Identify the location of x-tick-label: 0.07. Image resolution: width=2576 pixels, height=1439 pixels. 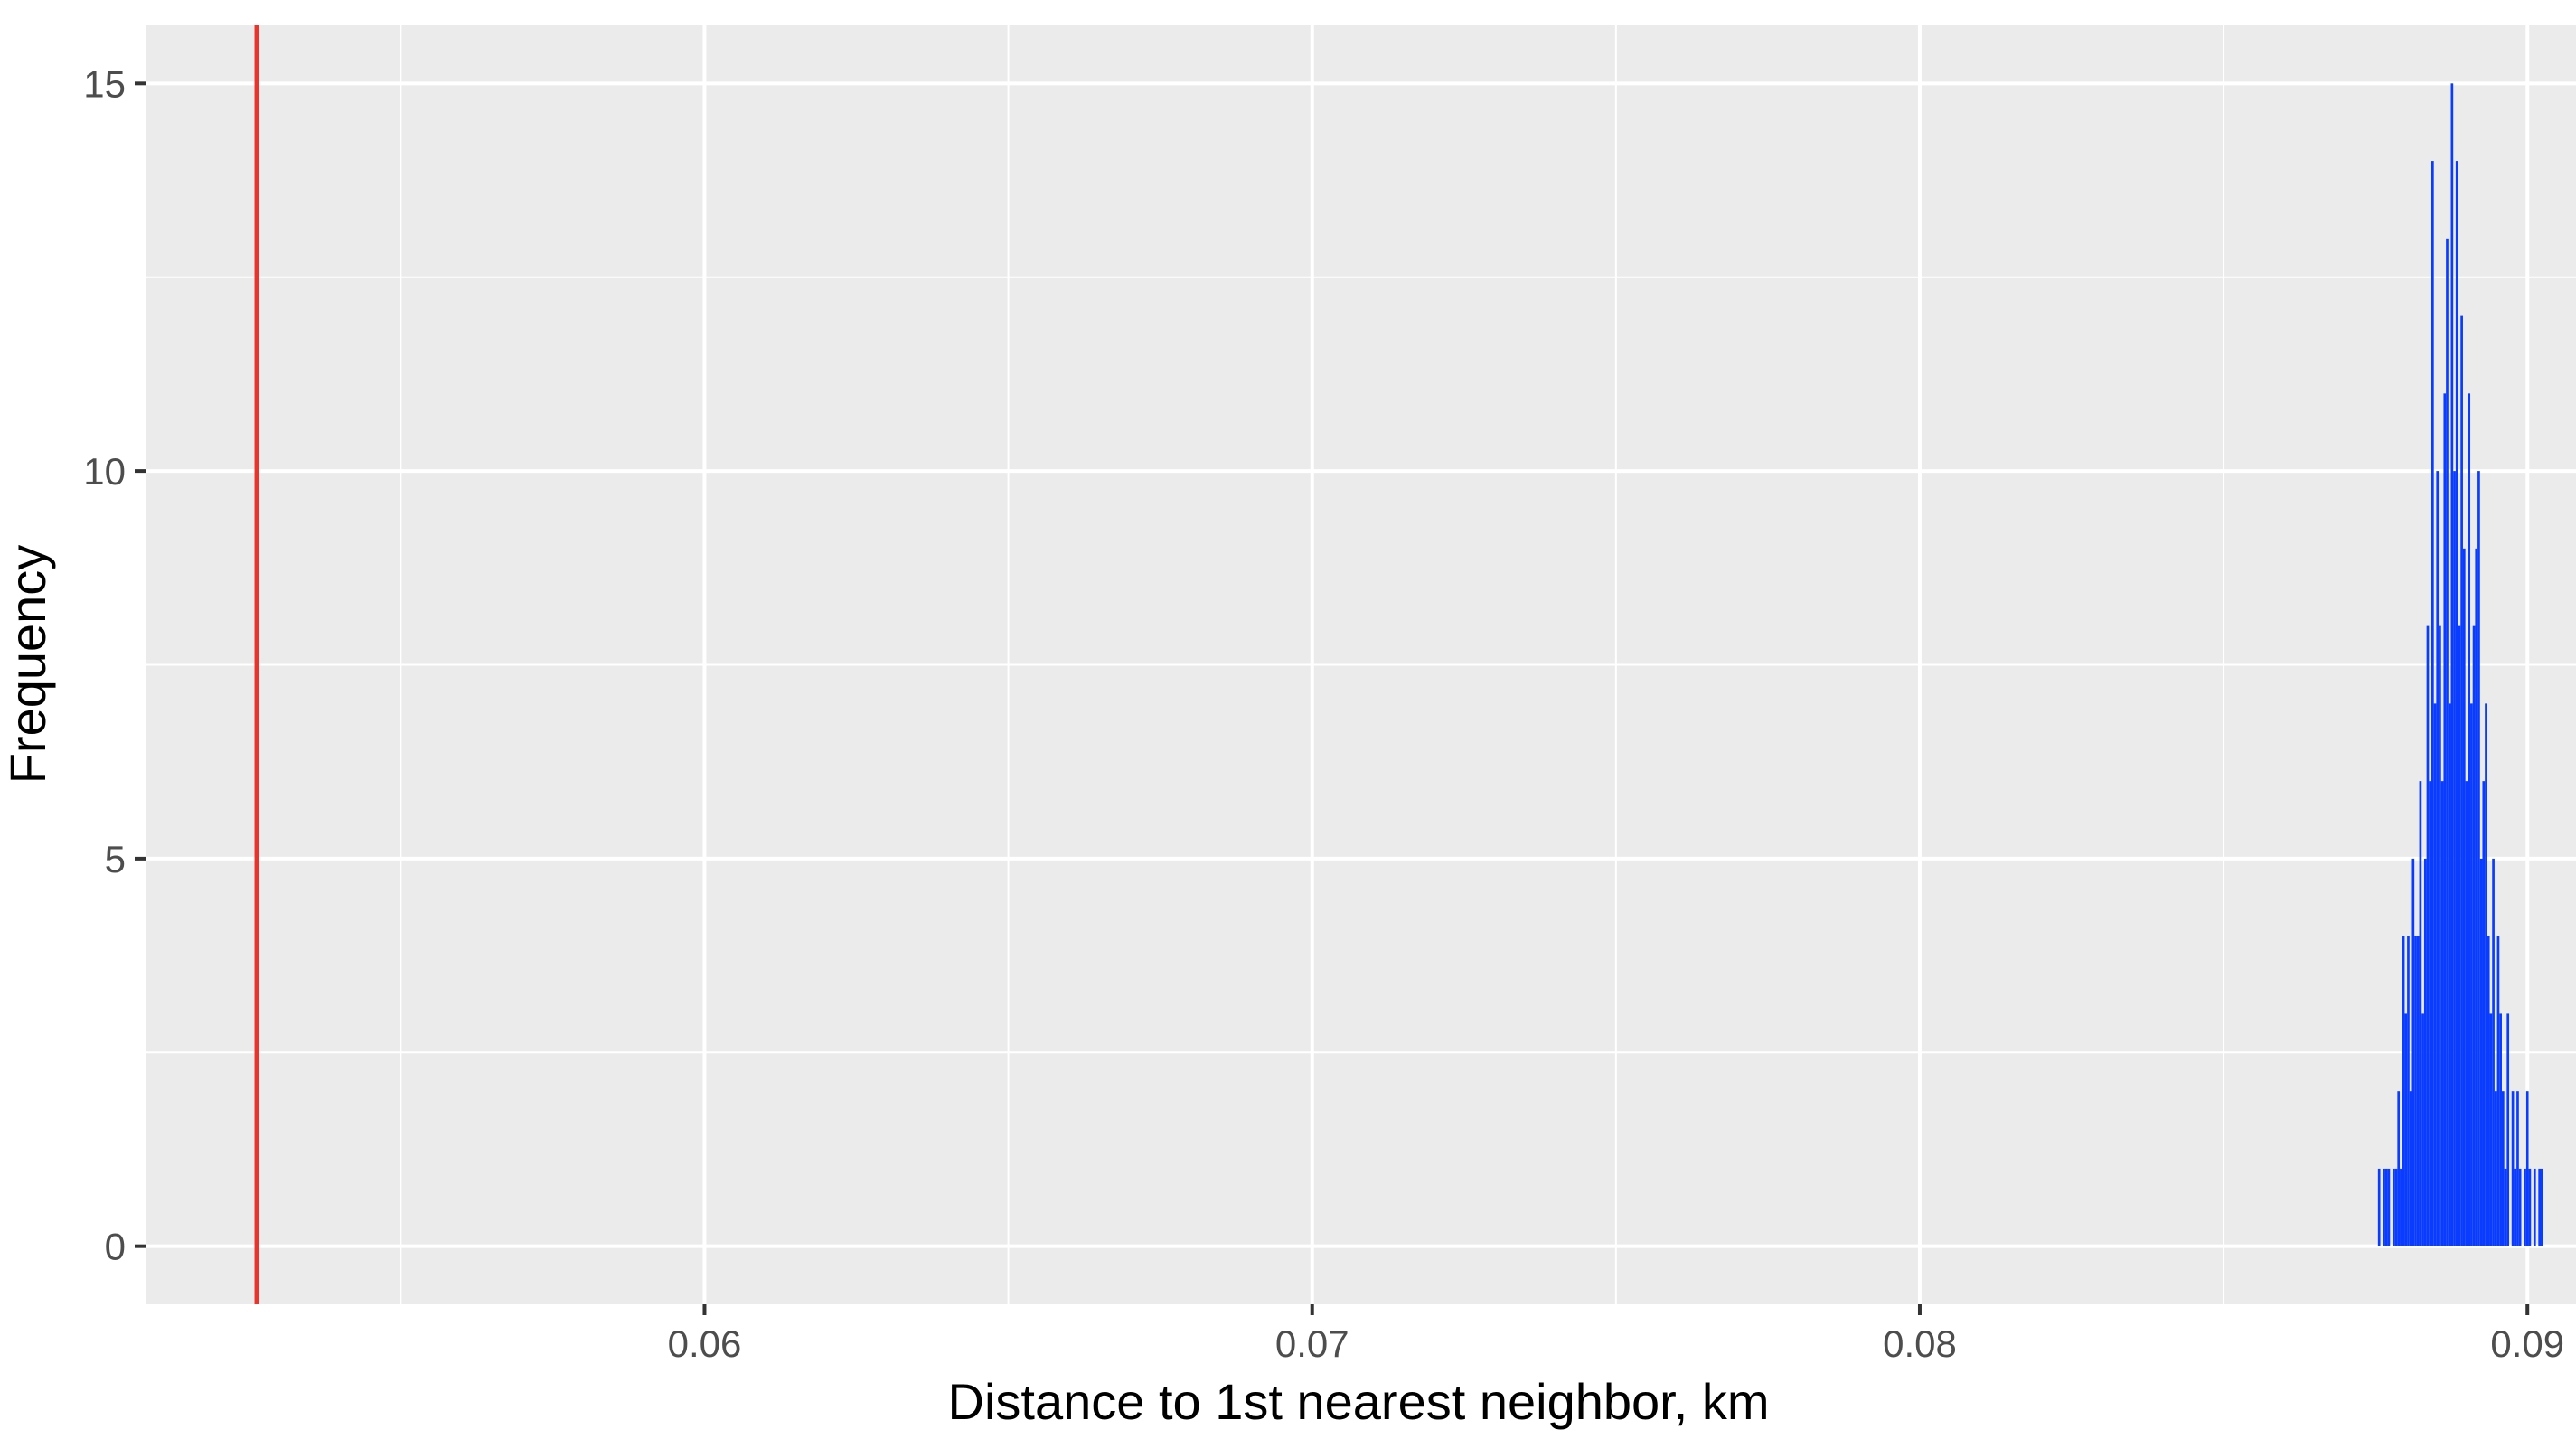
(1312, 1344).